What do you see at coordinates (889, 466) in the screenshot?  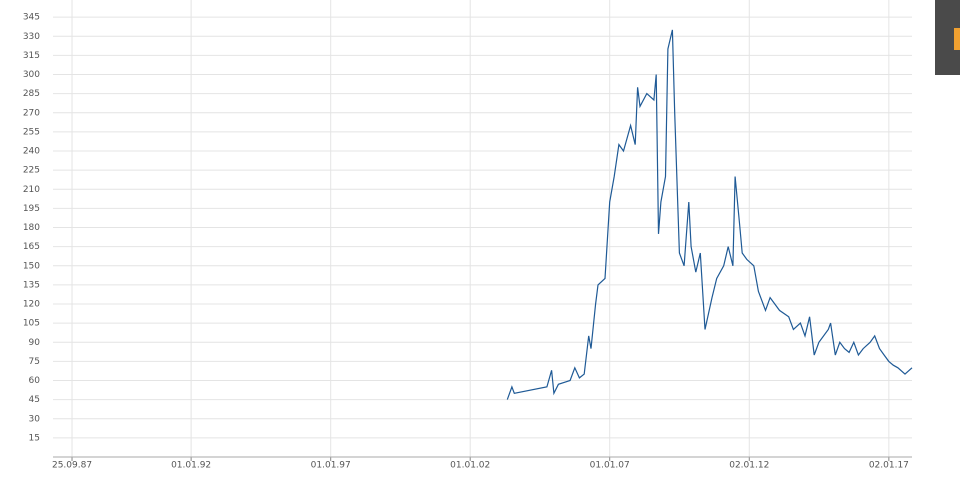 I see `x-tick-label: 02.01.17` at bounding box center [889, 466].